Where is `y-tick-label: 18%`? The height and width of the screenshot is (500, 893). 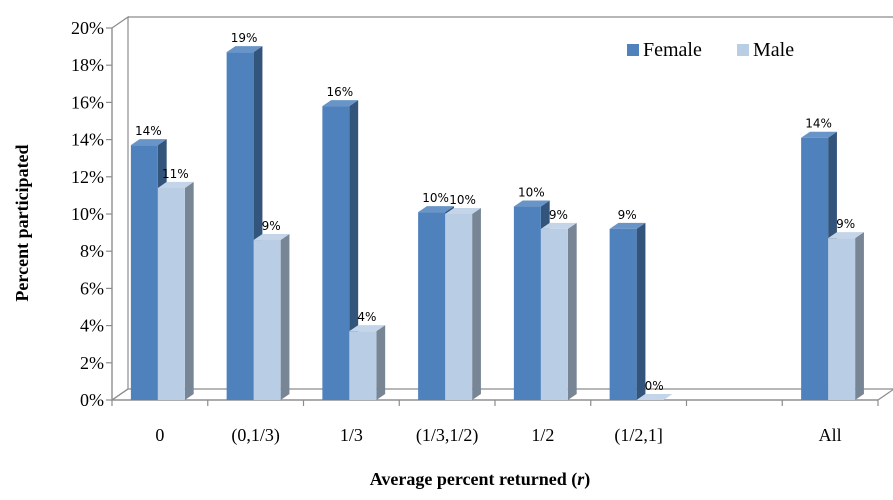
y-tick-label: 18% is located at coordinates (87, 65).